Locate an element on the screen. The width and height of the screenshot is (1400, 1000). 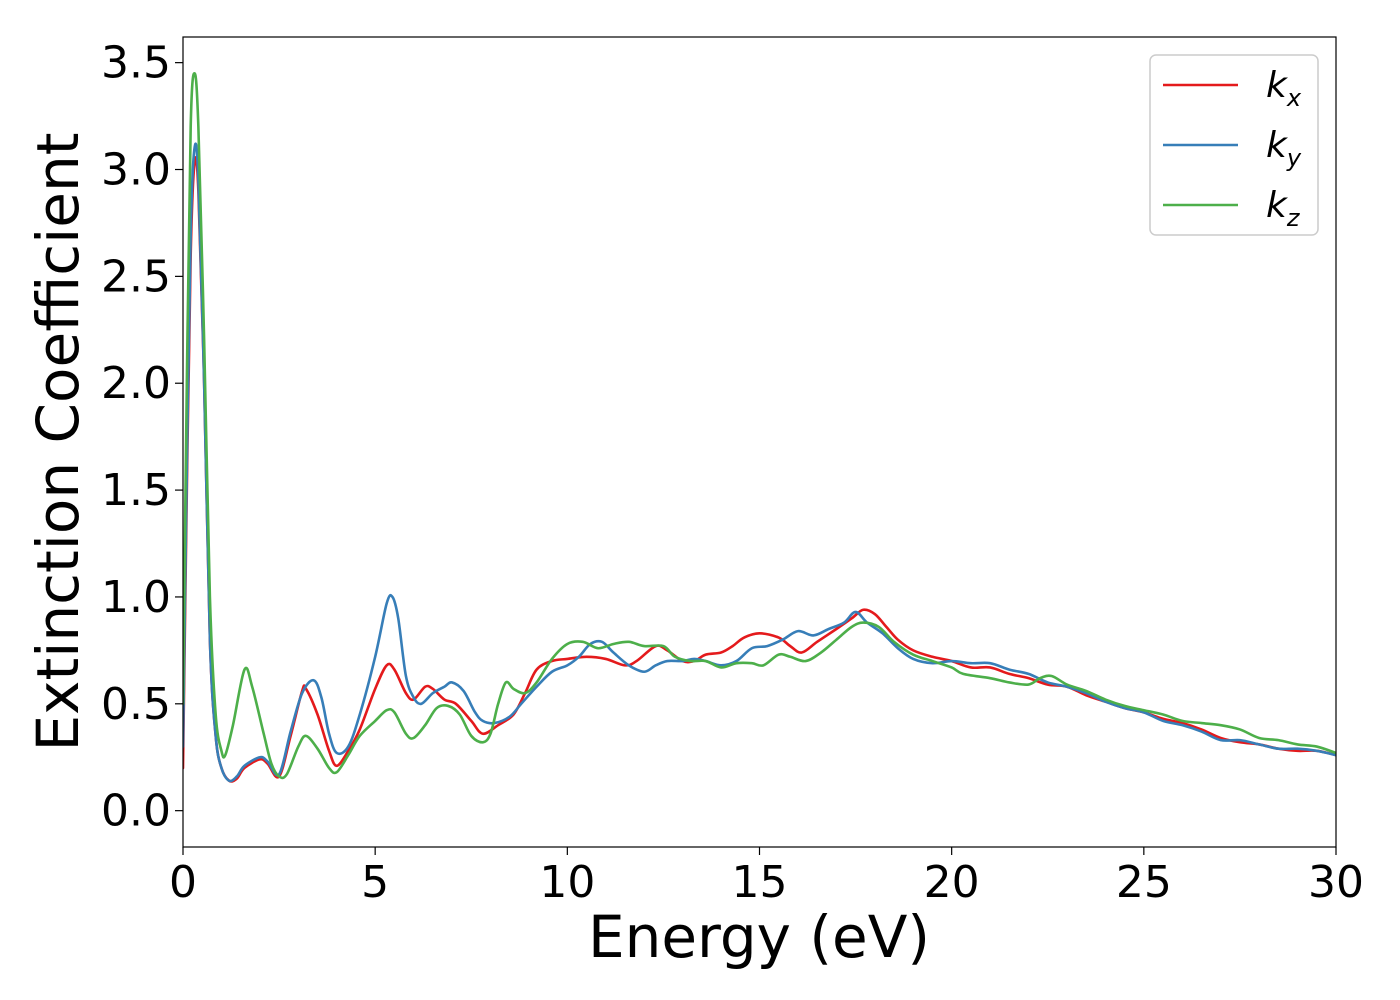
y-tick-label: 2.5 is located at coordinates (136, 276).